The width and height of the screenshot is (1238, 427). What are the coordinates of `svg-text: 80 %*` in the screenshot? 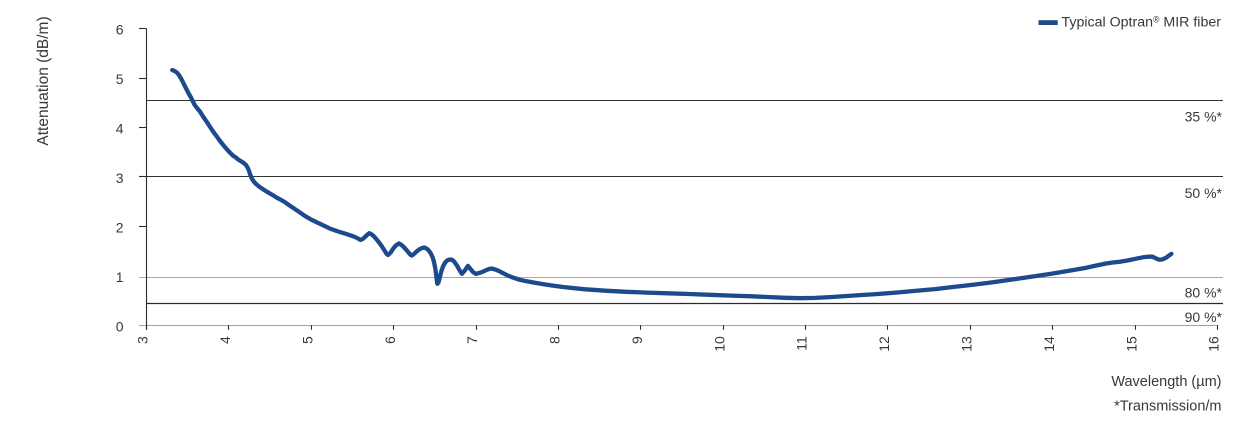 It's located at (1204, 293).